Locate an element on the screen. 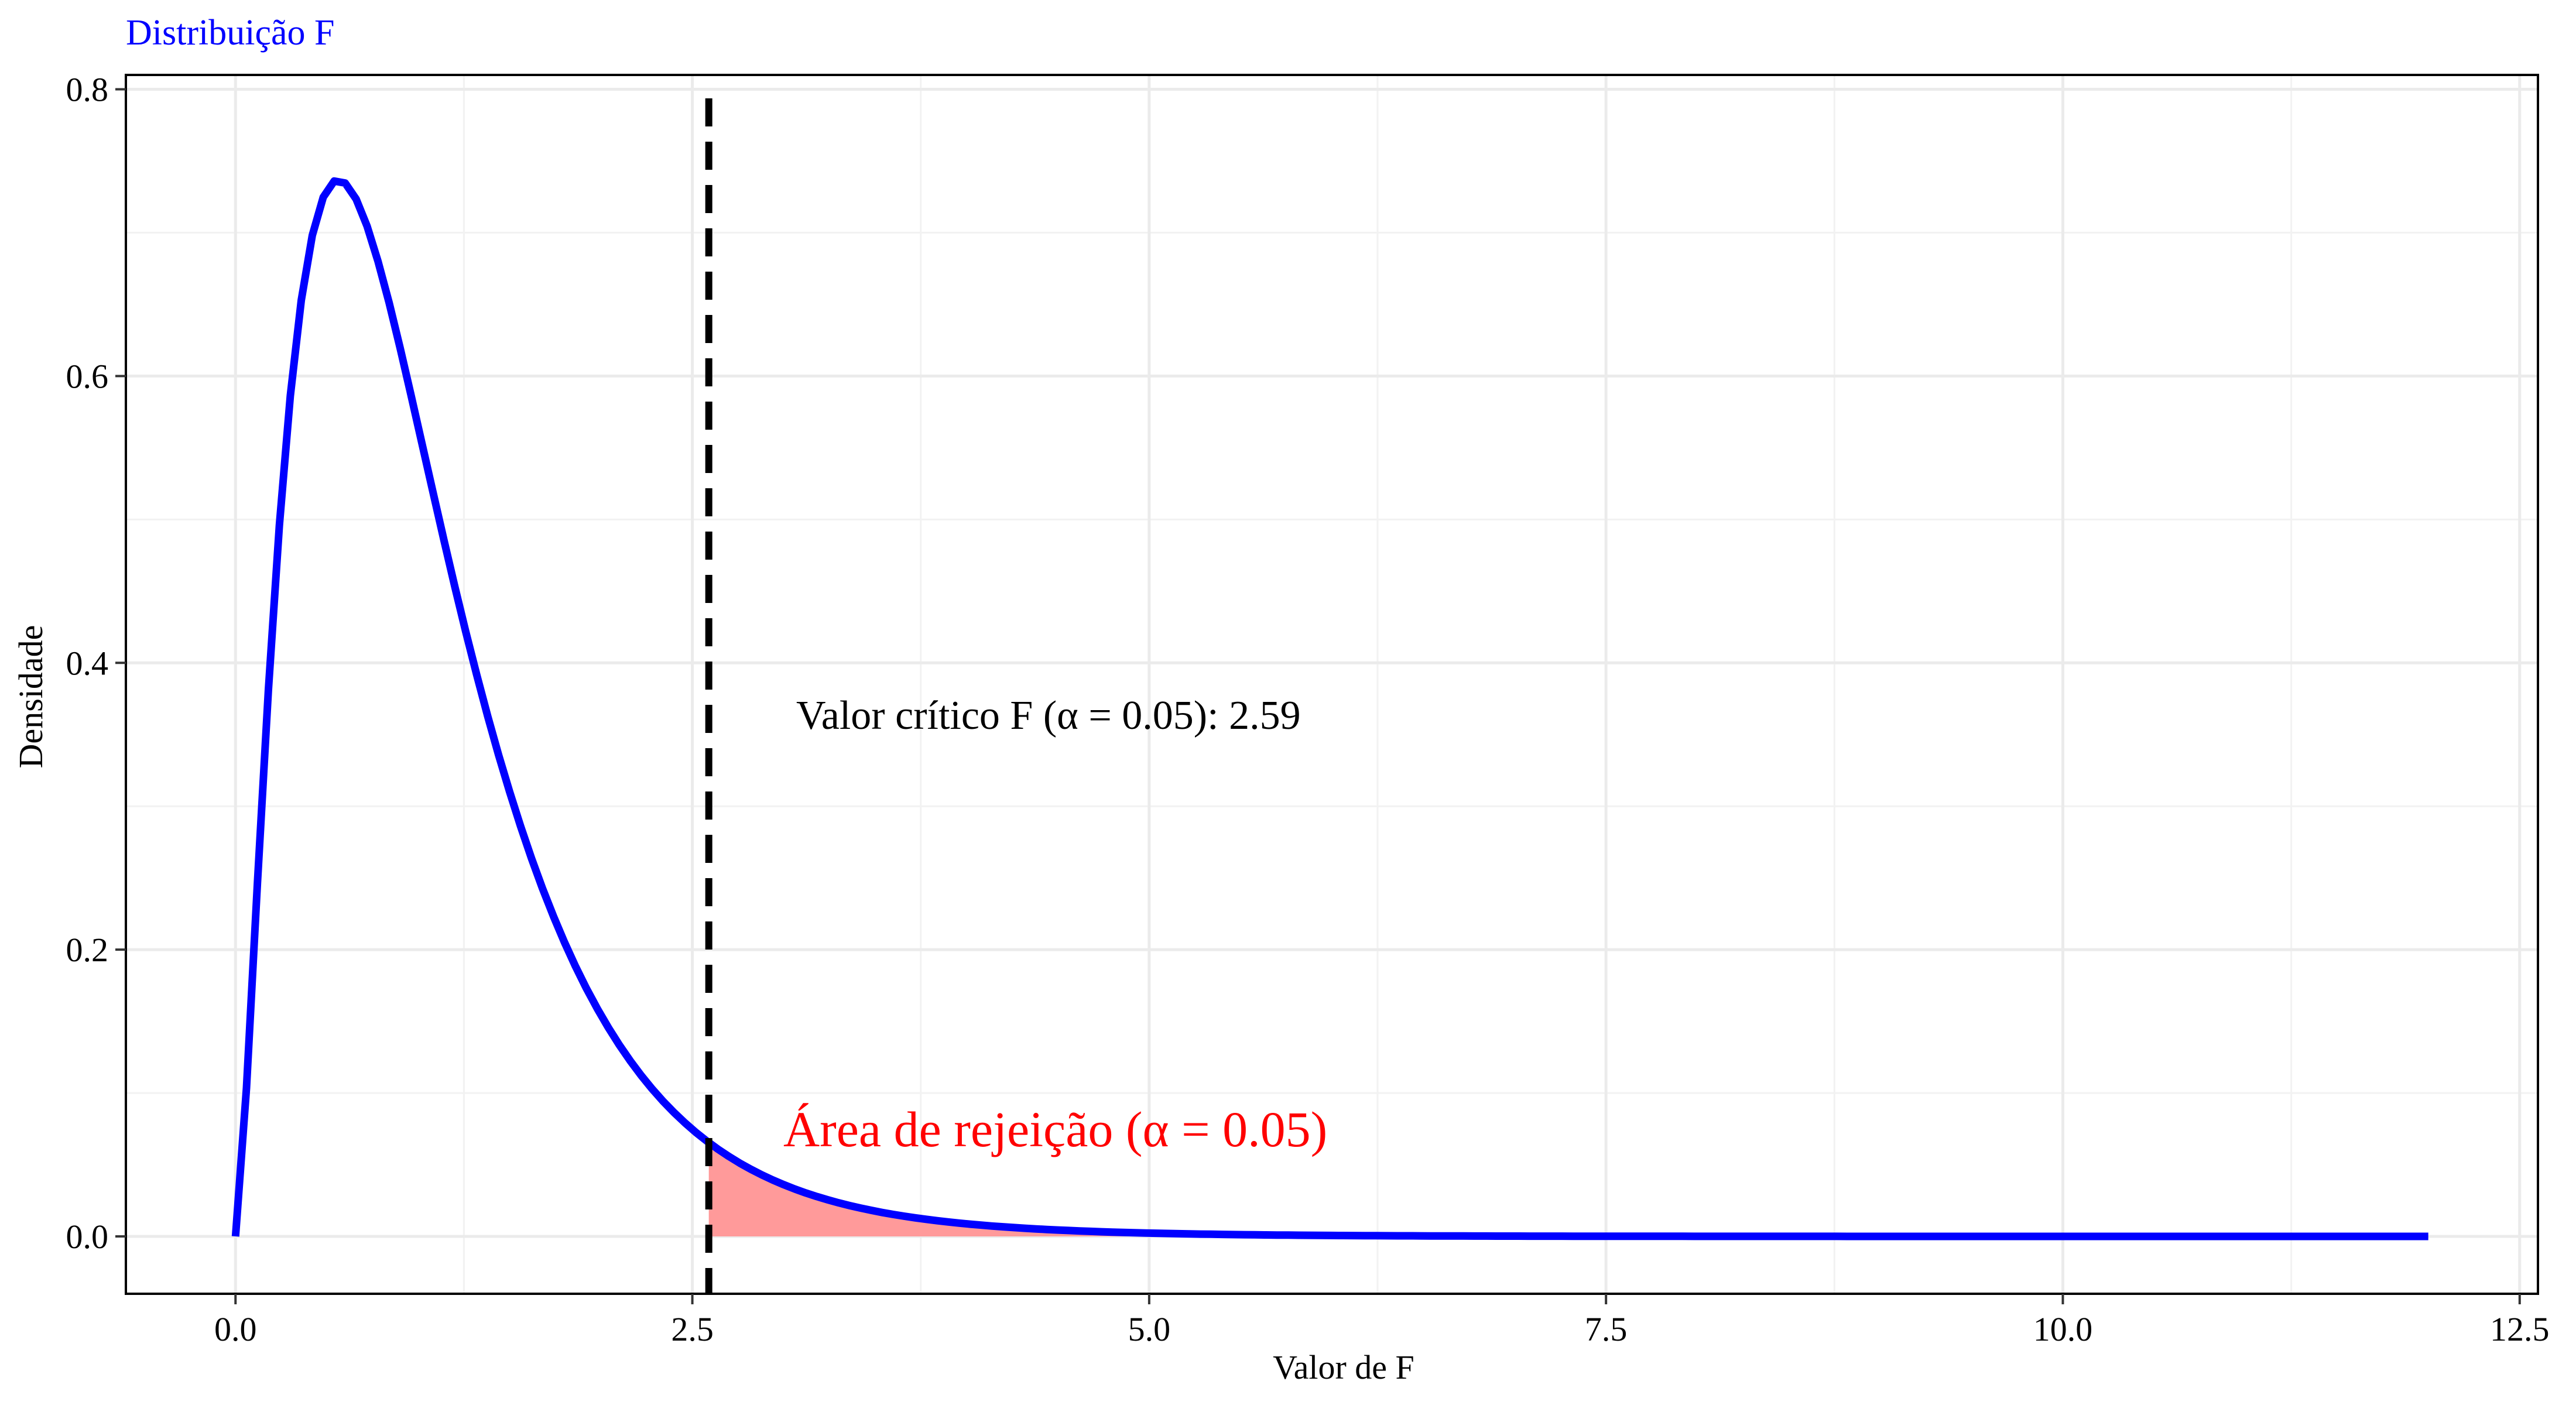 This screenshot has width=2576, height=1405. y-axis: 0.0 0.2 0.4 0.6 0.8 is located at coordinates (96, 663).